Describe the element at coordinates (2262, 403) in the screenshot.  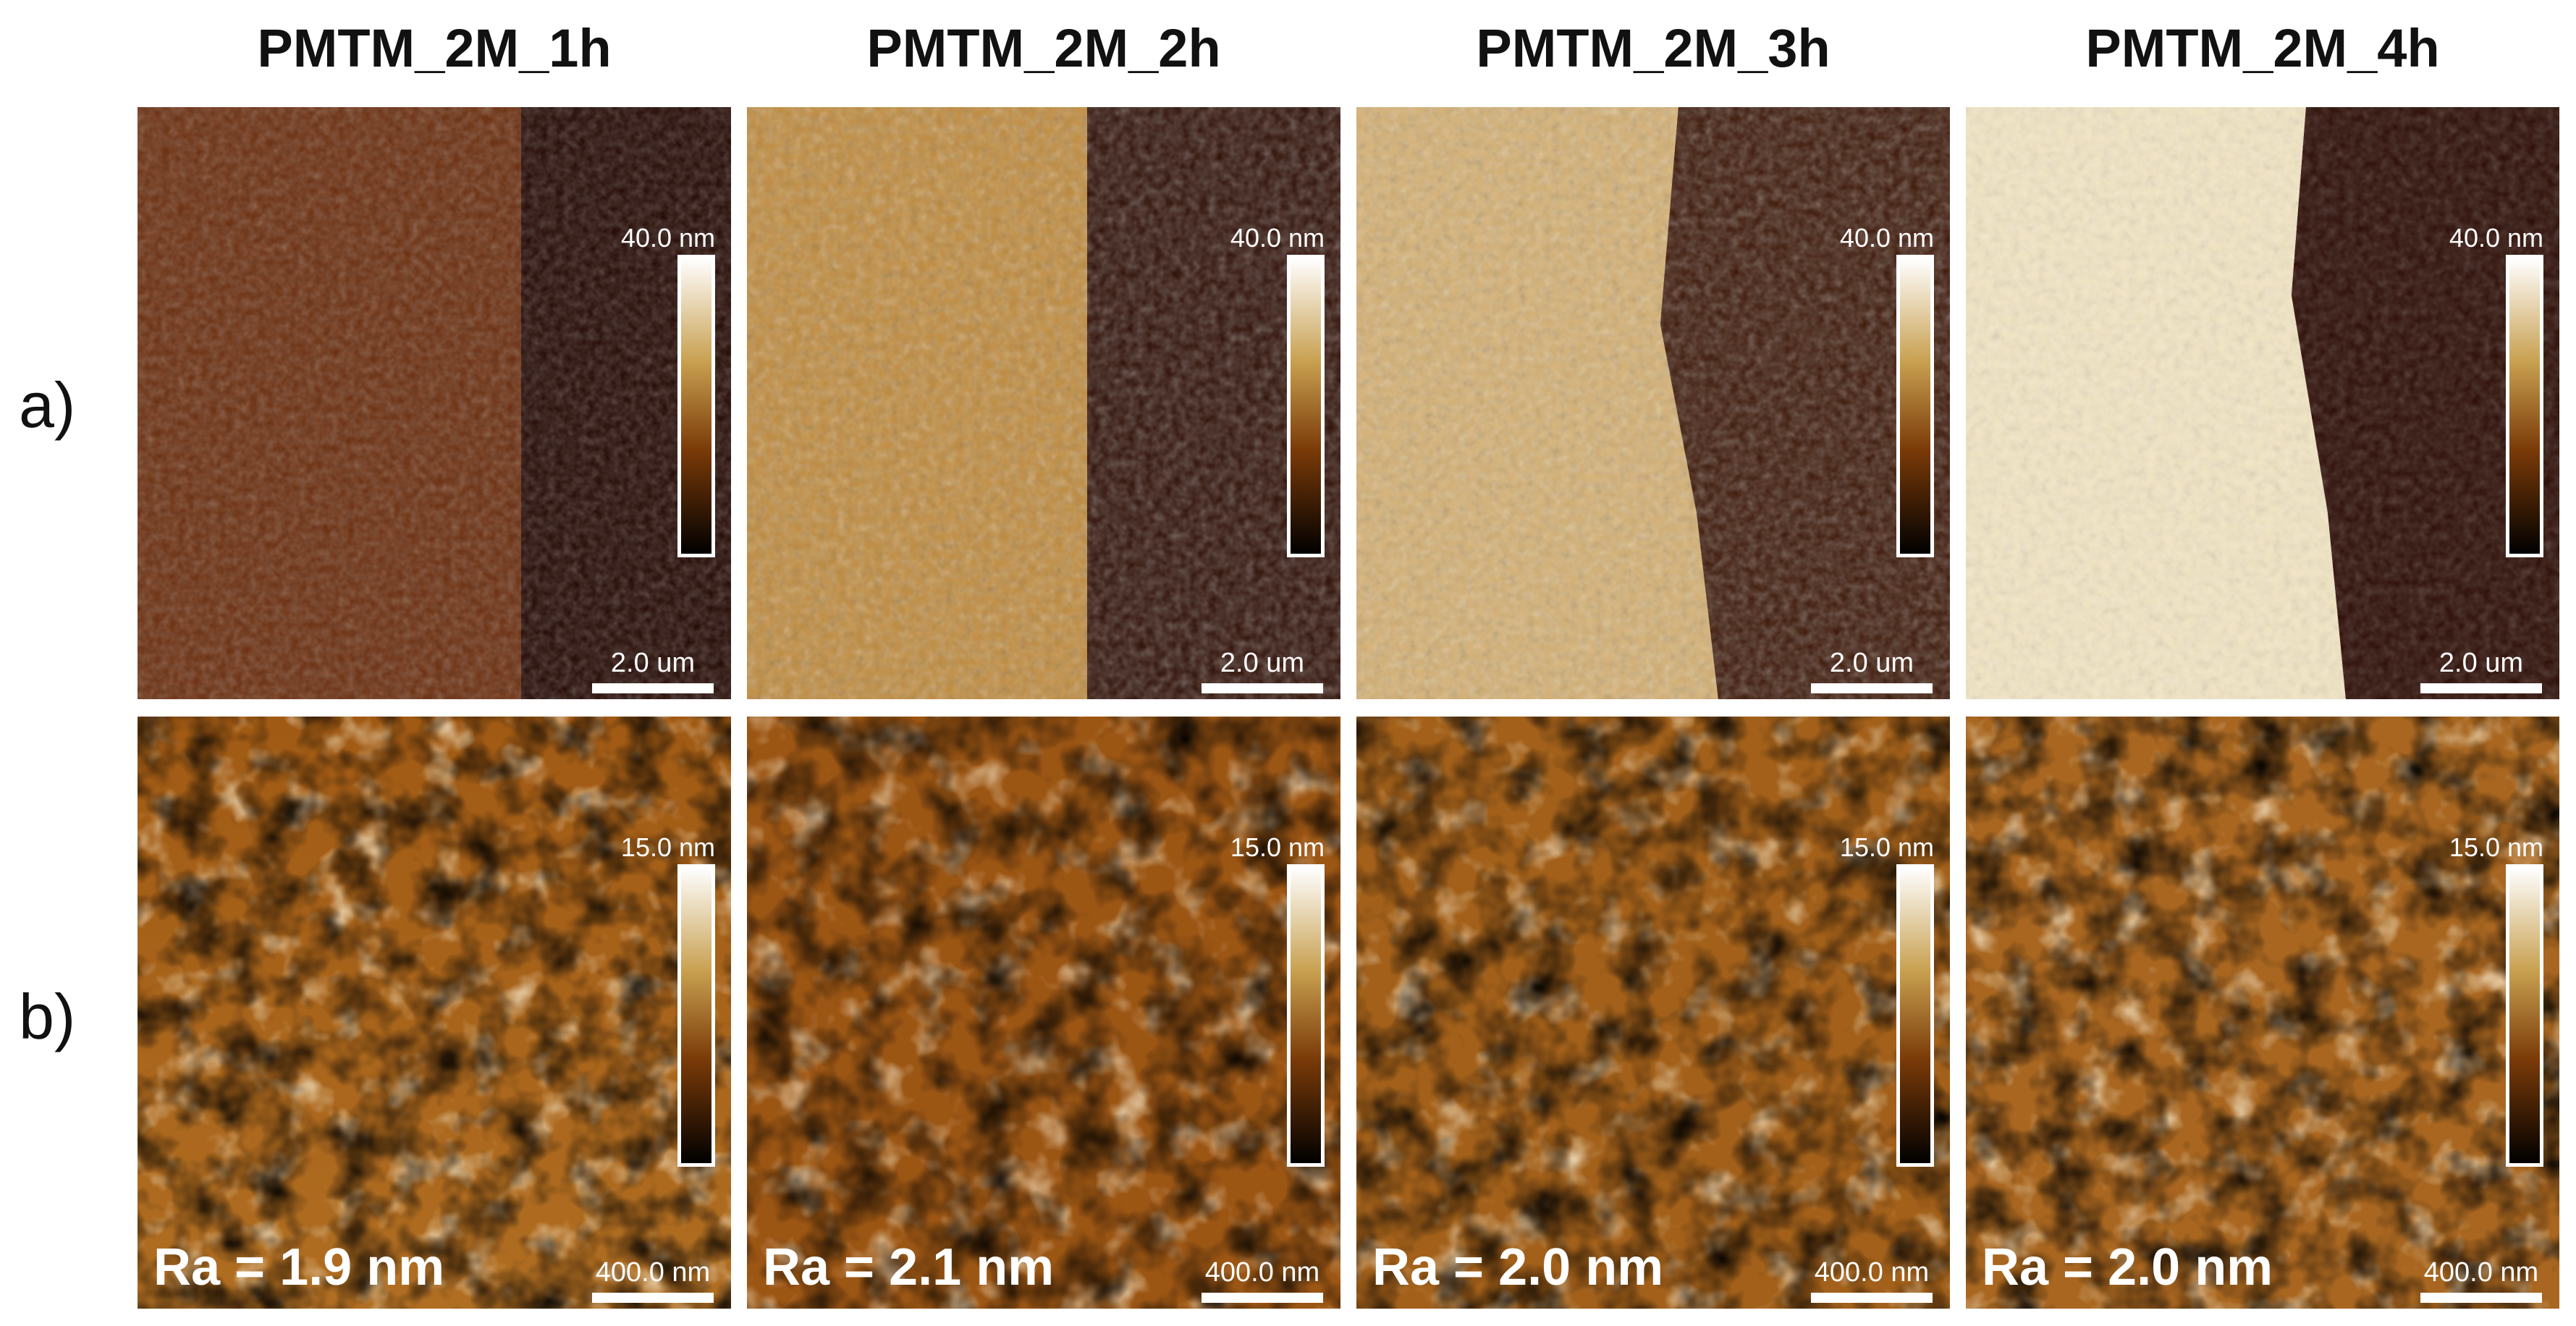
I see `afm-image-a-4h: 40.0 nm 2.0 um` at that location.